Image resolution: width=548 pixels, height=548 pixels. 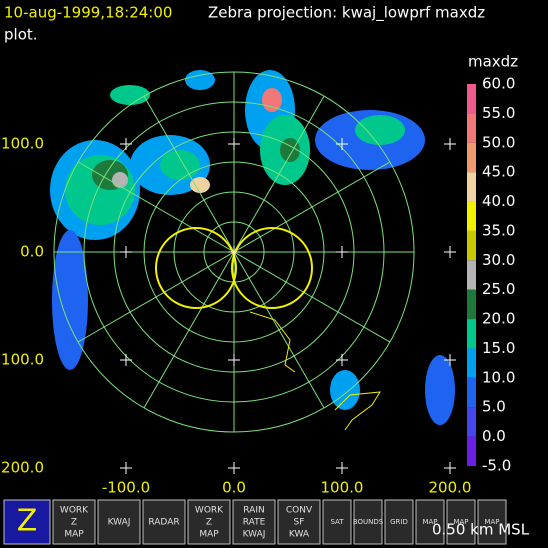 I want to click on icon-label: BOUNDS, so click(x=368, y=522).